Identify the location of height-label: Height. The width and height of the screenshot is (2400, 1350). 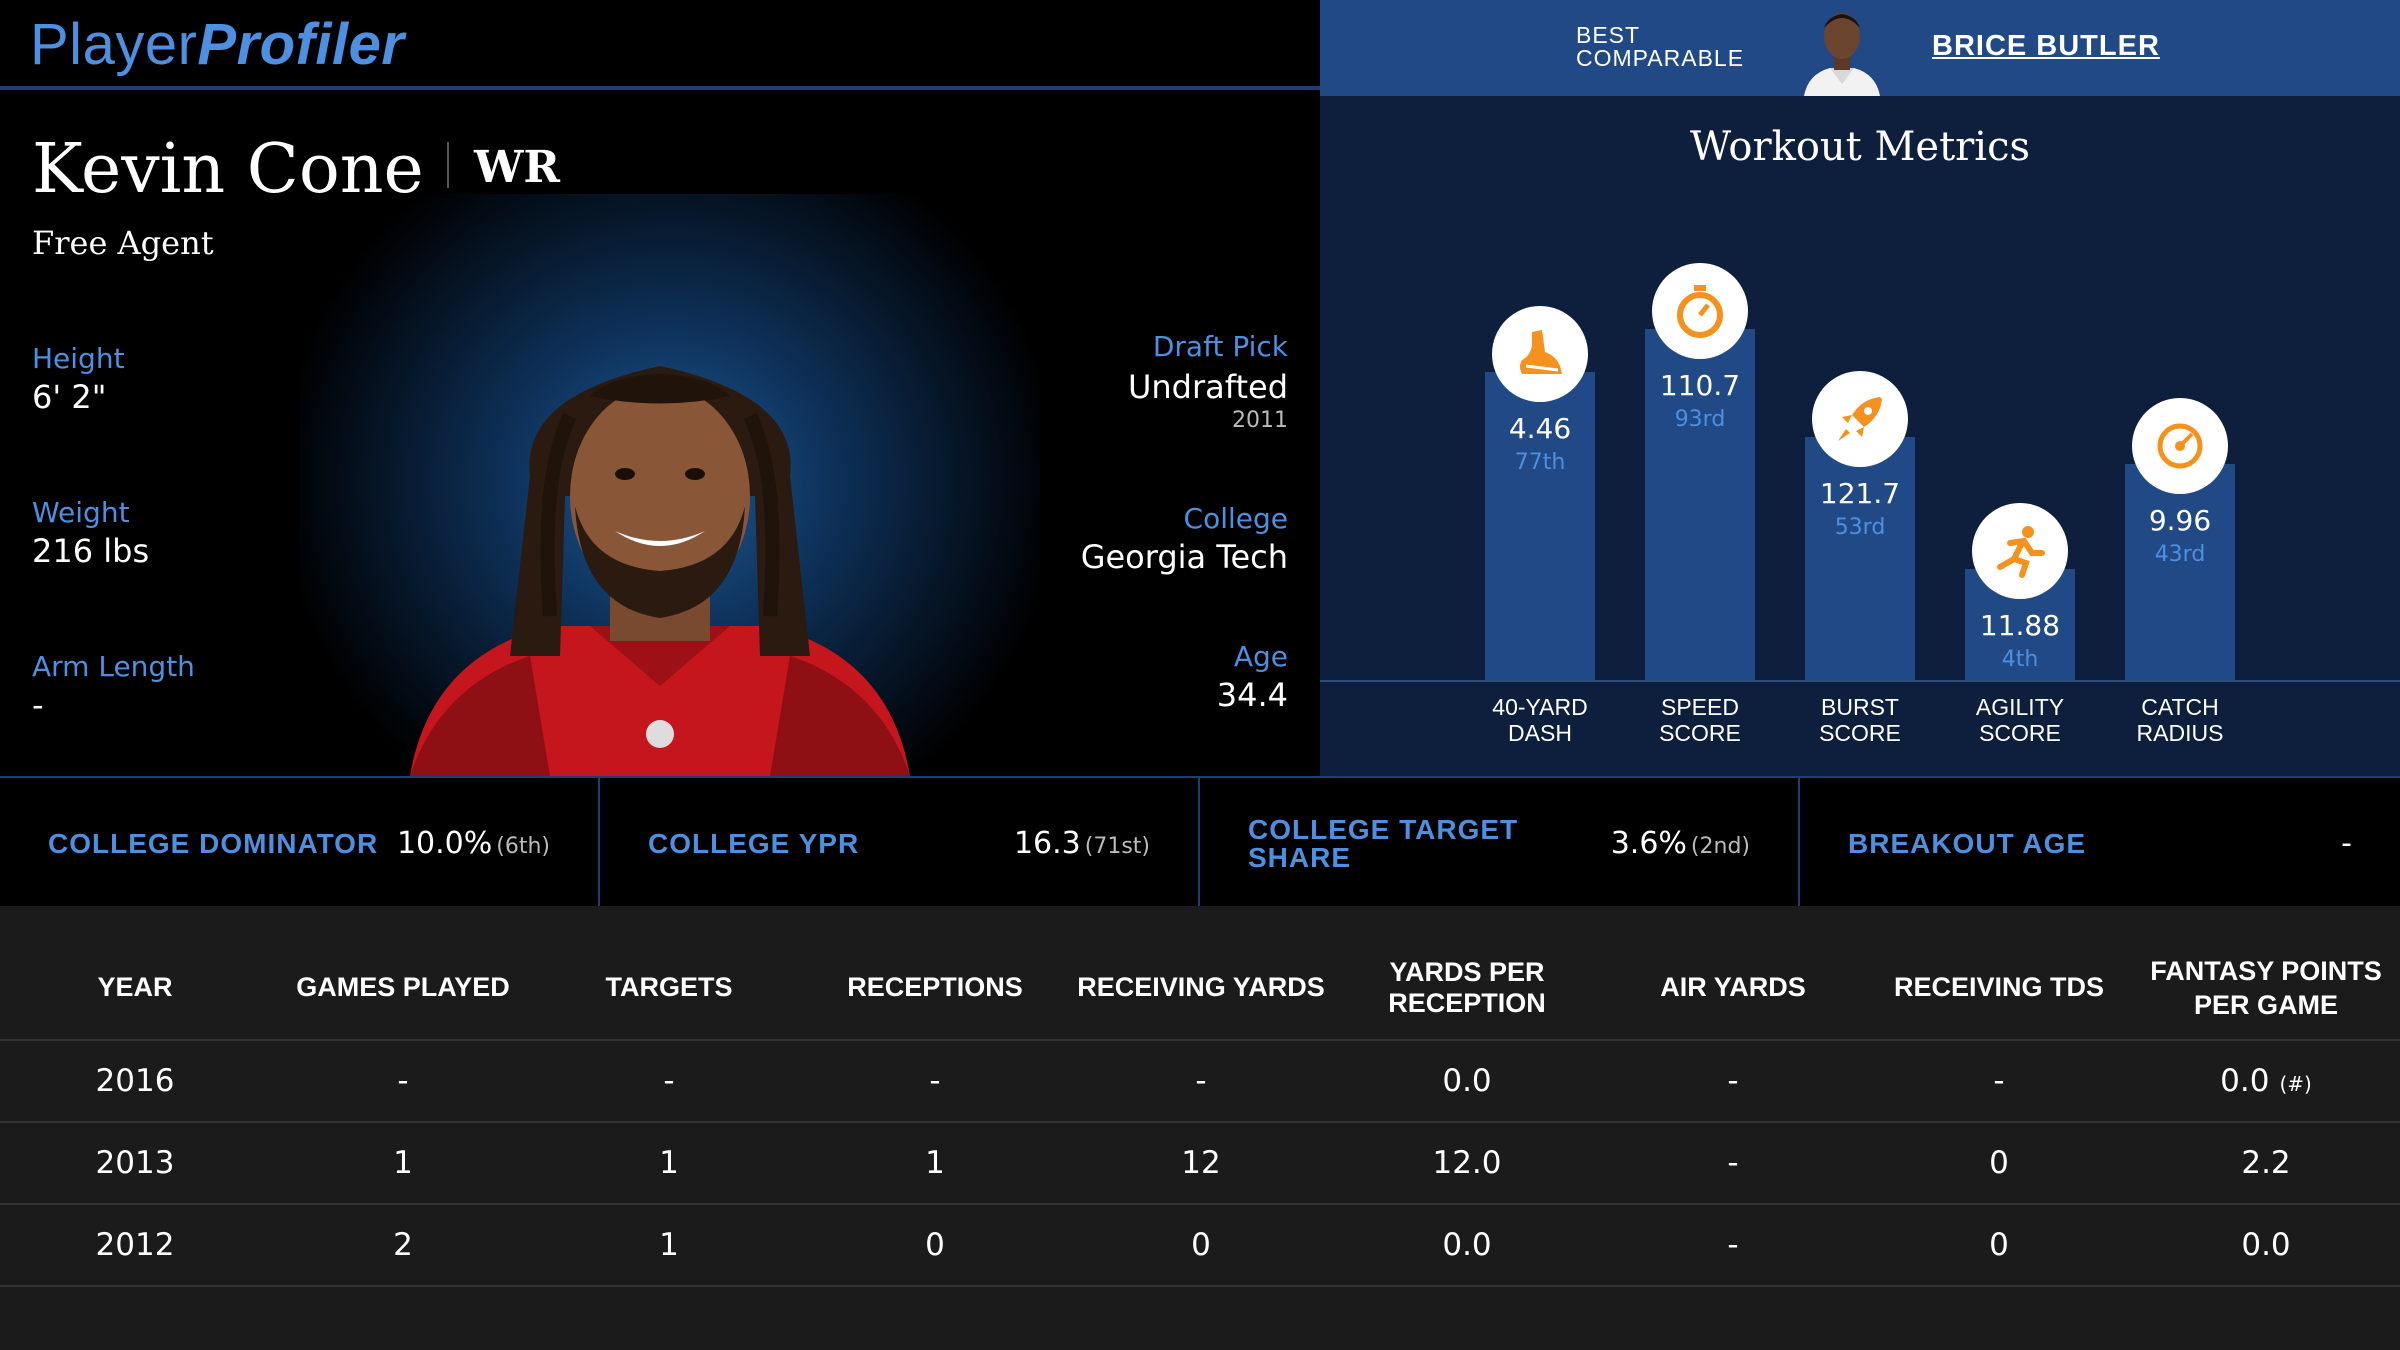
(78, 358).